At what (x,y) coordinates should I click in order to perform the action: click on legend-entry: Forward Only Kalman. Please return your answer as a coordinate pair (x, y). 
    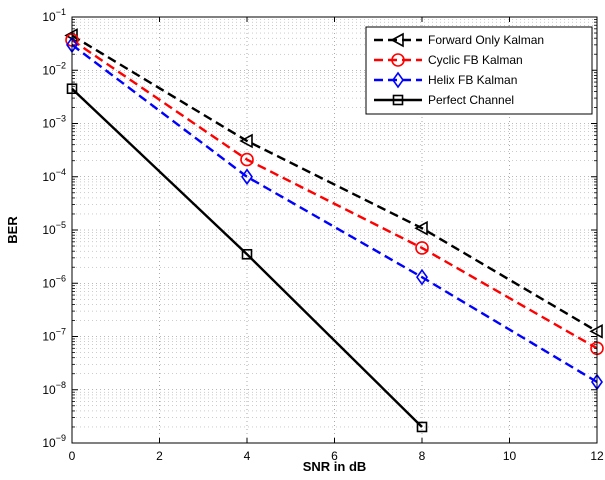
    Looking at the image, I should click on (486, 40).